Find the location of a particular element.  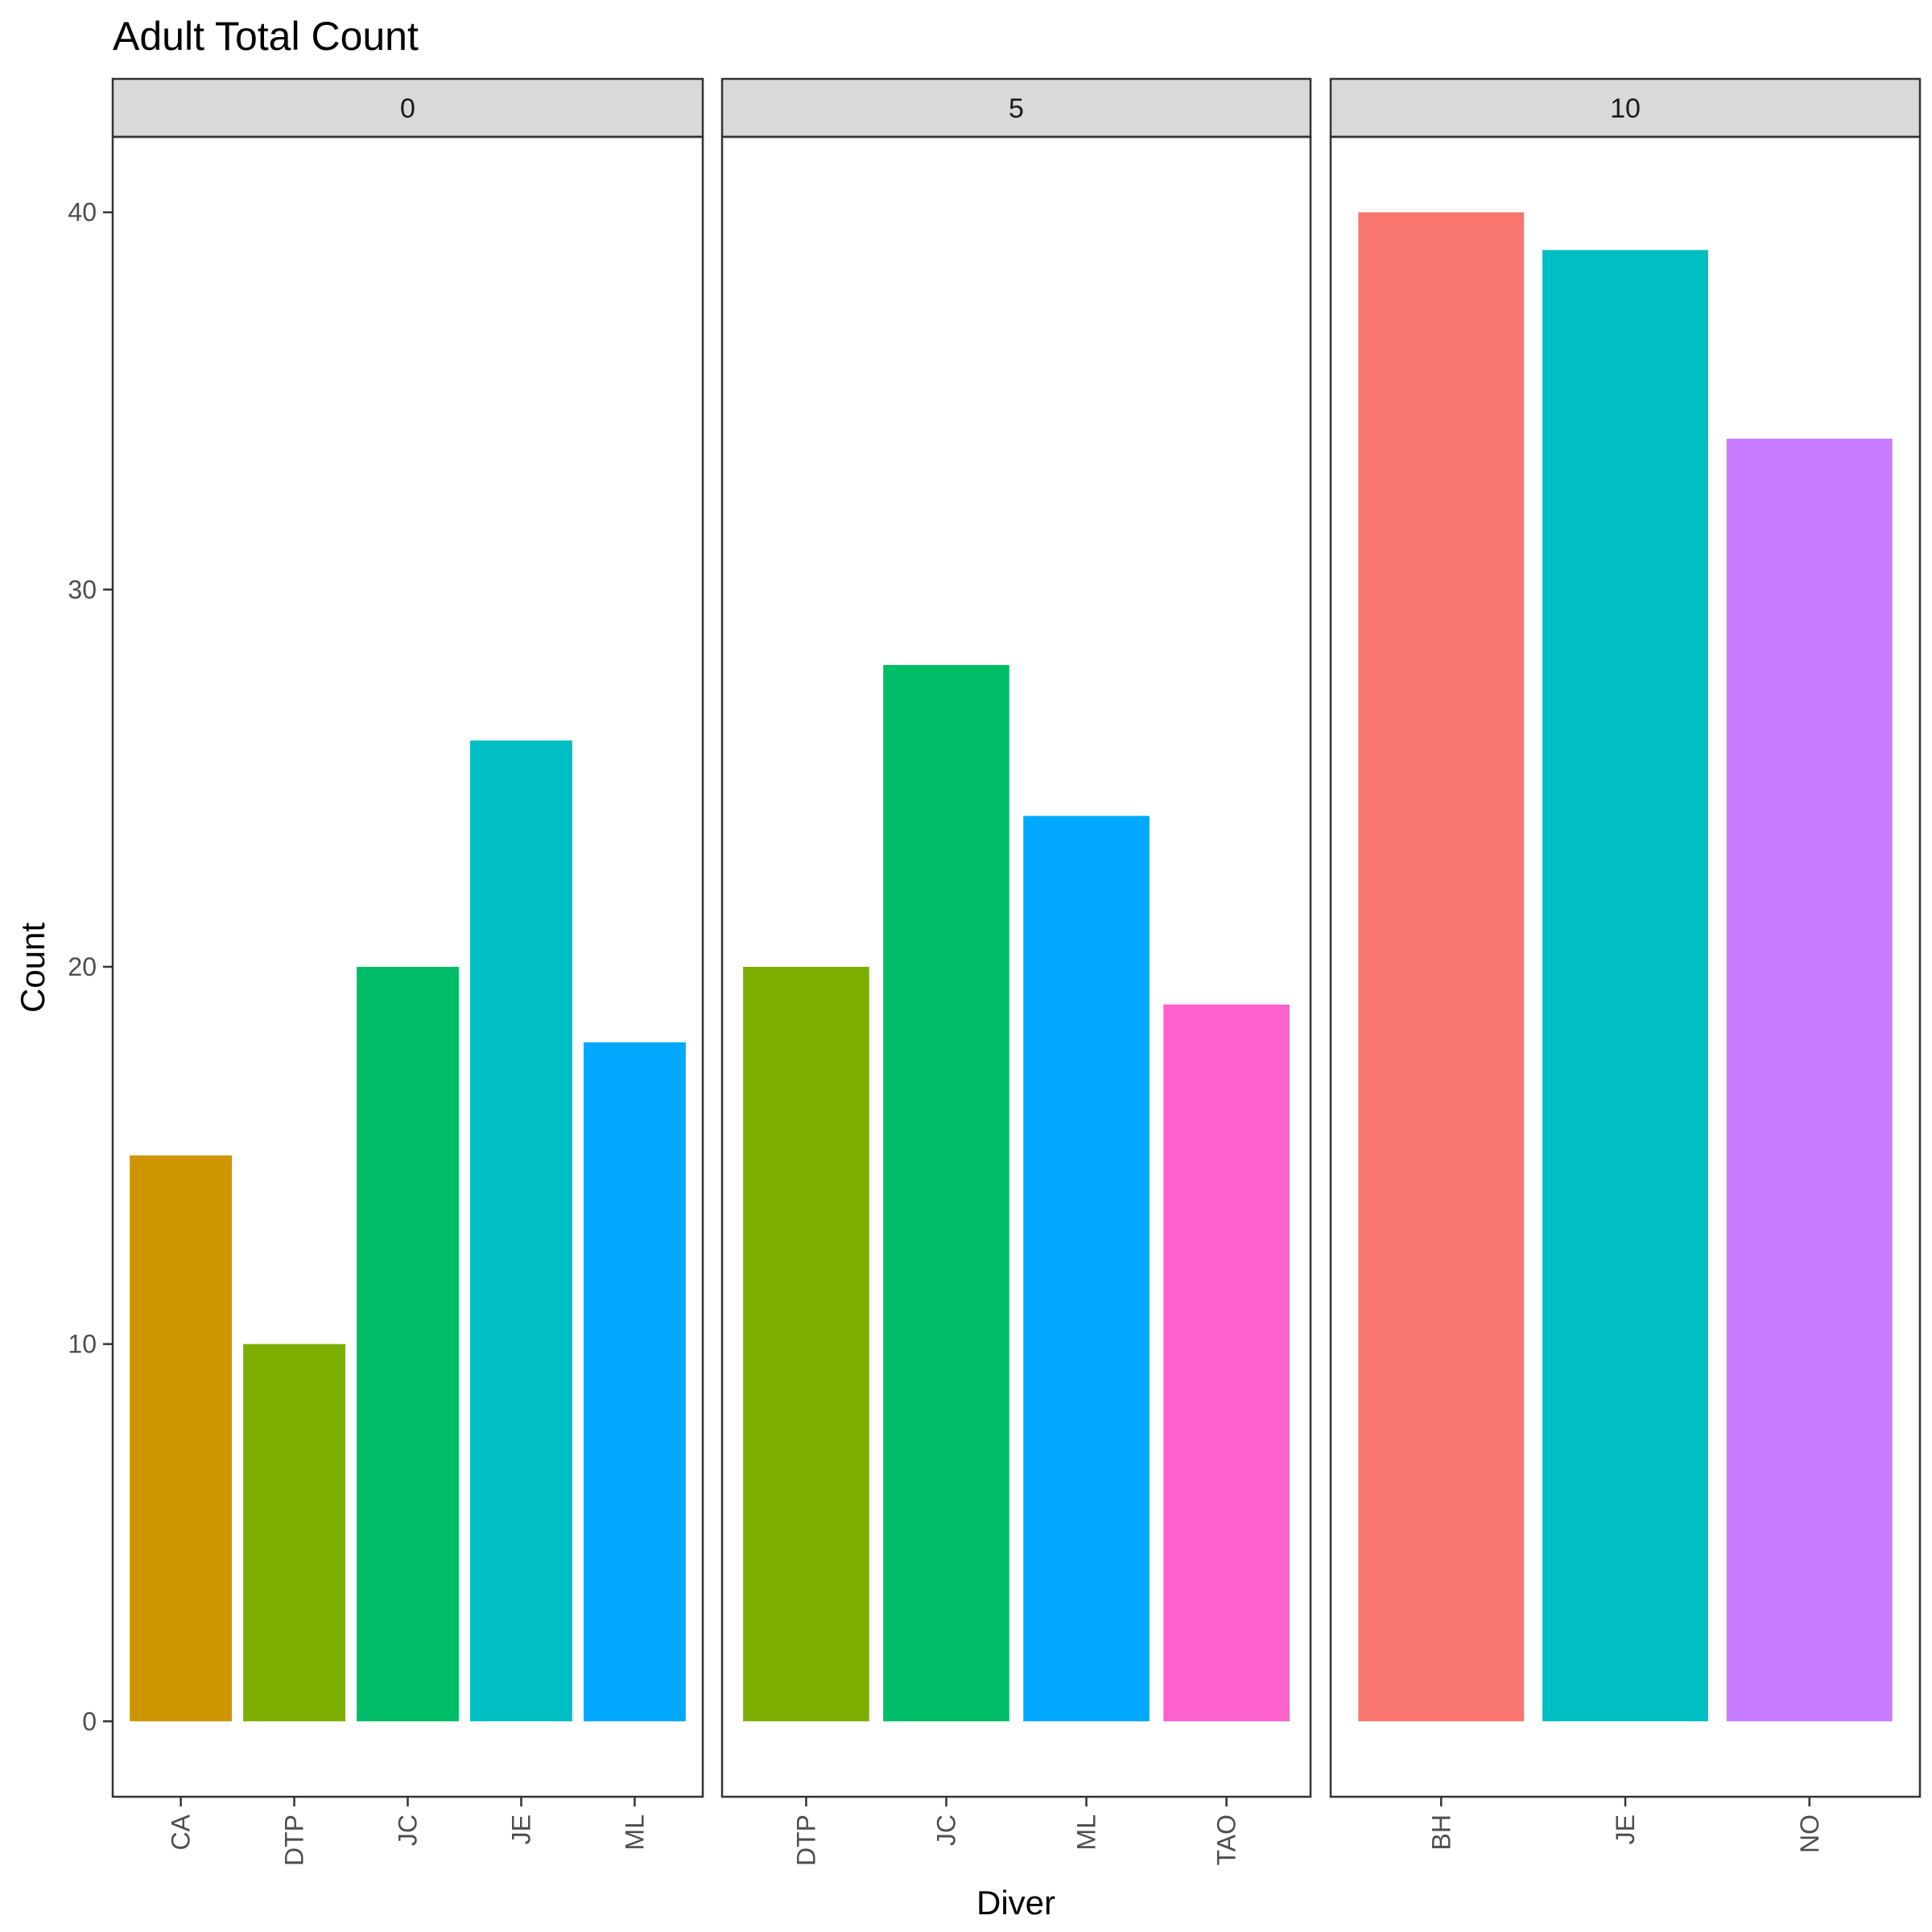

y-tick-label: 30 is located at coordinates (82, 589).